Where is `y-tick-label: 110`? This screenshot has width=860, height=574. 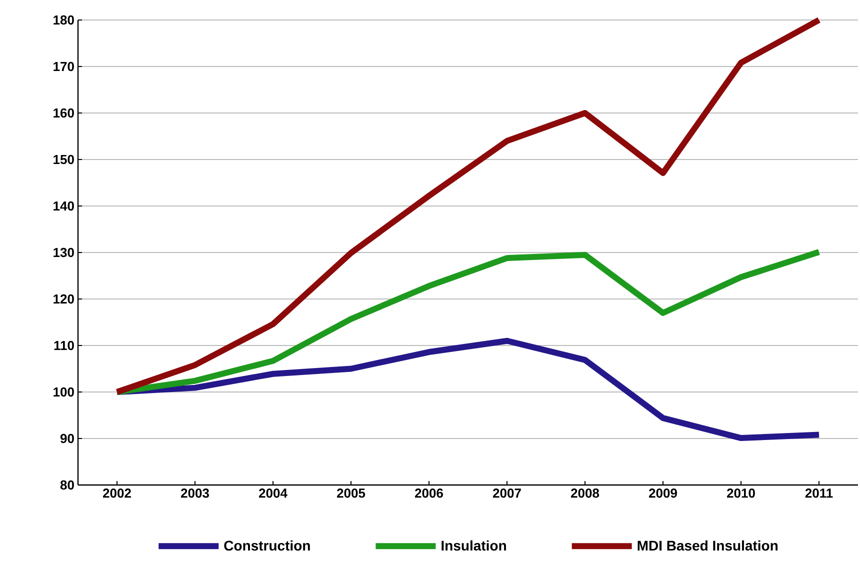
y-tick-label: 110 is located at coordinates (64, 345).